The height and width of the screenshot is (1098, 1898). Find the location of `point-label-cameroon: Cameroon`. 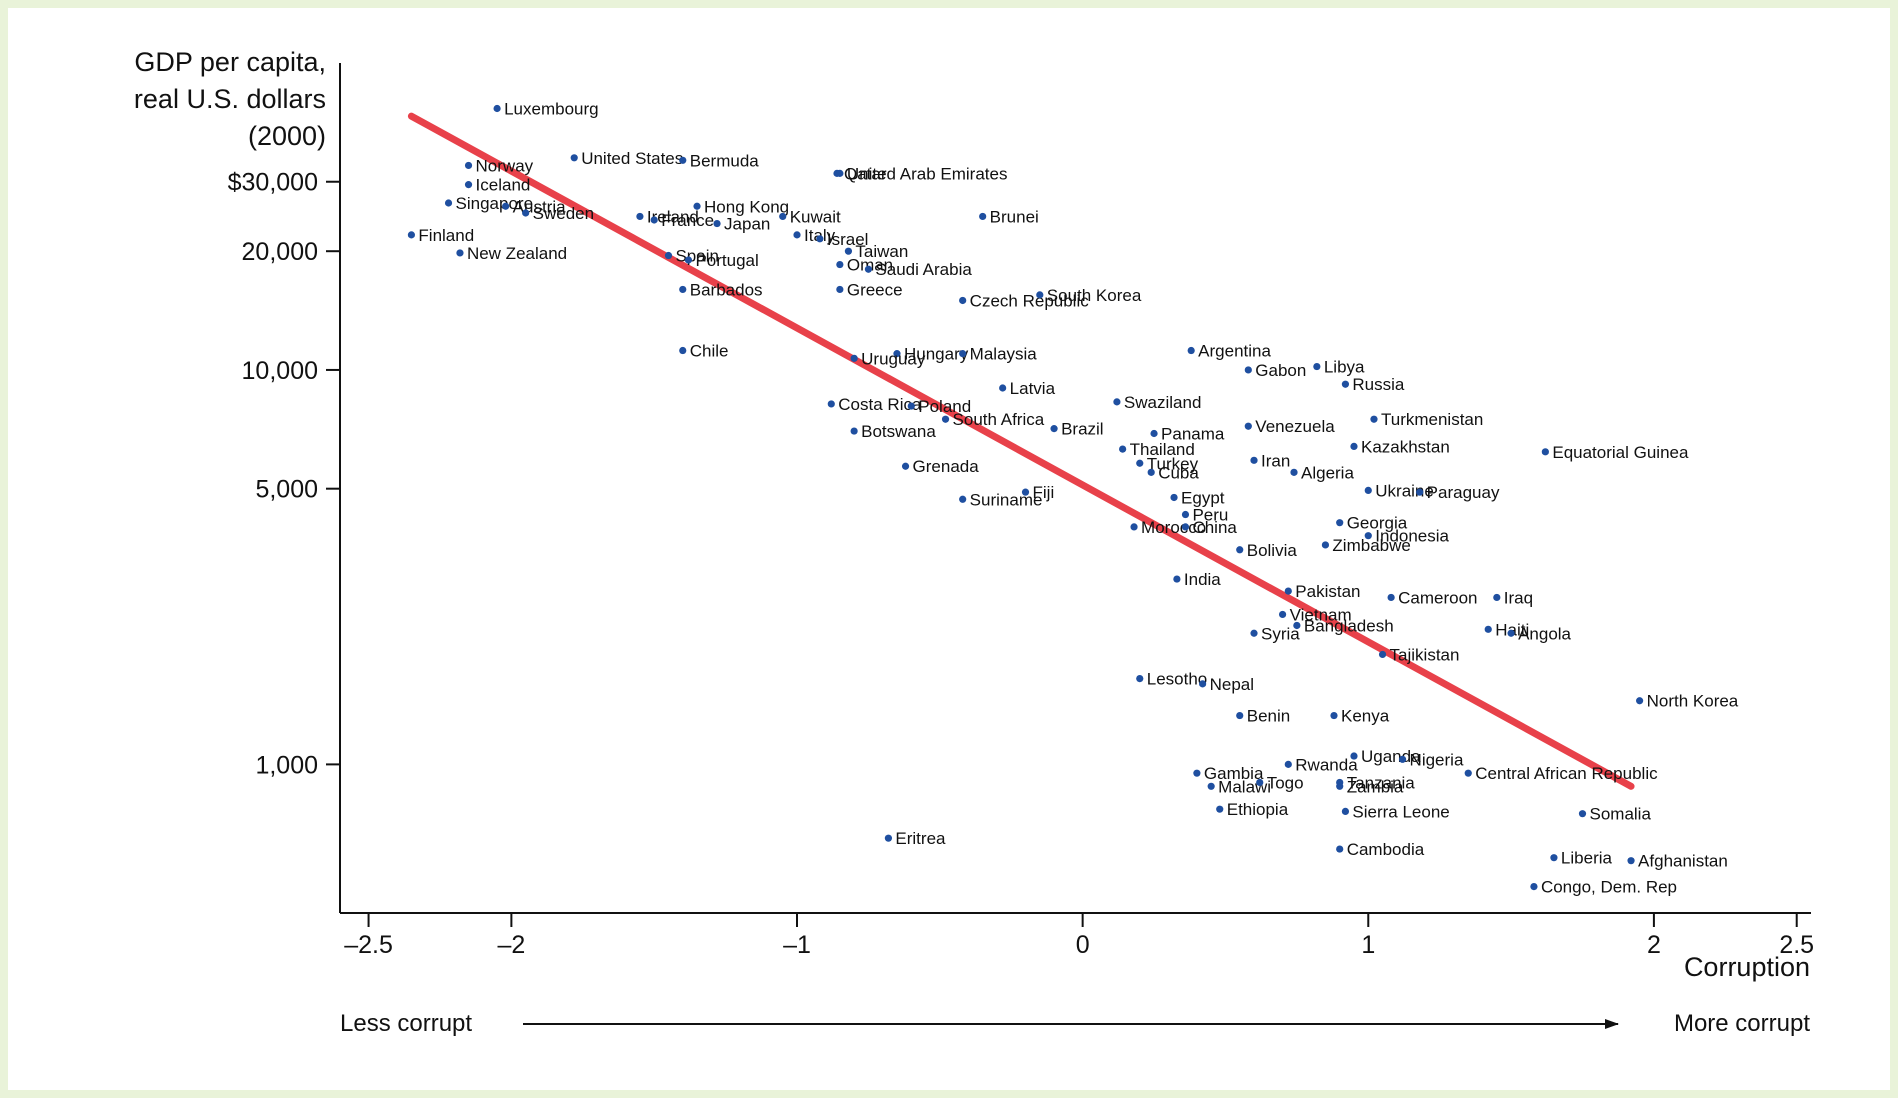

point-label-cameroon: Cameroon is located at coordinates (1437, 597).